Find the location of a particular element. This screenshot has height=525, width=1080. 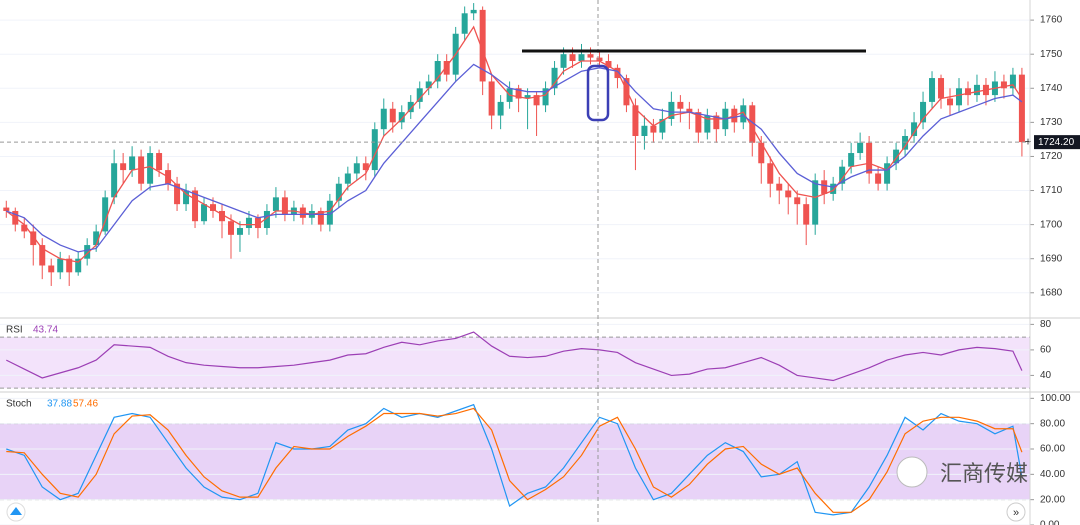

y-tick-label: 40.00 is located at coordinates (1052, 474).